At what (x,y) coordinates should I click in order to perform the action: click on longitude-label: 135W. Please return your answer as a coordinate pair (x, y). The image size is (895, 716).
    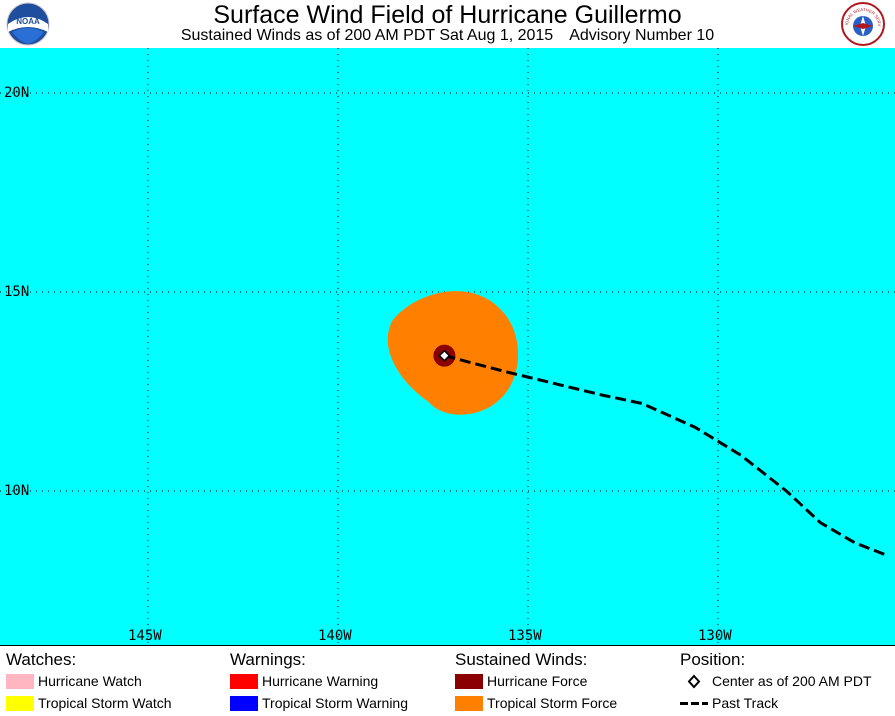
    Looking at the image, I should click on (525, 636).